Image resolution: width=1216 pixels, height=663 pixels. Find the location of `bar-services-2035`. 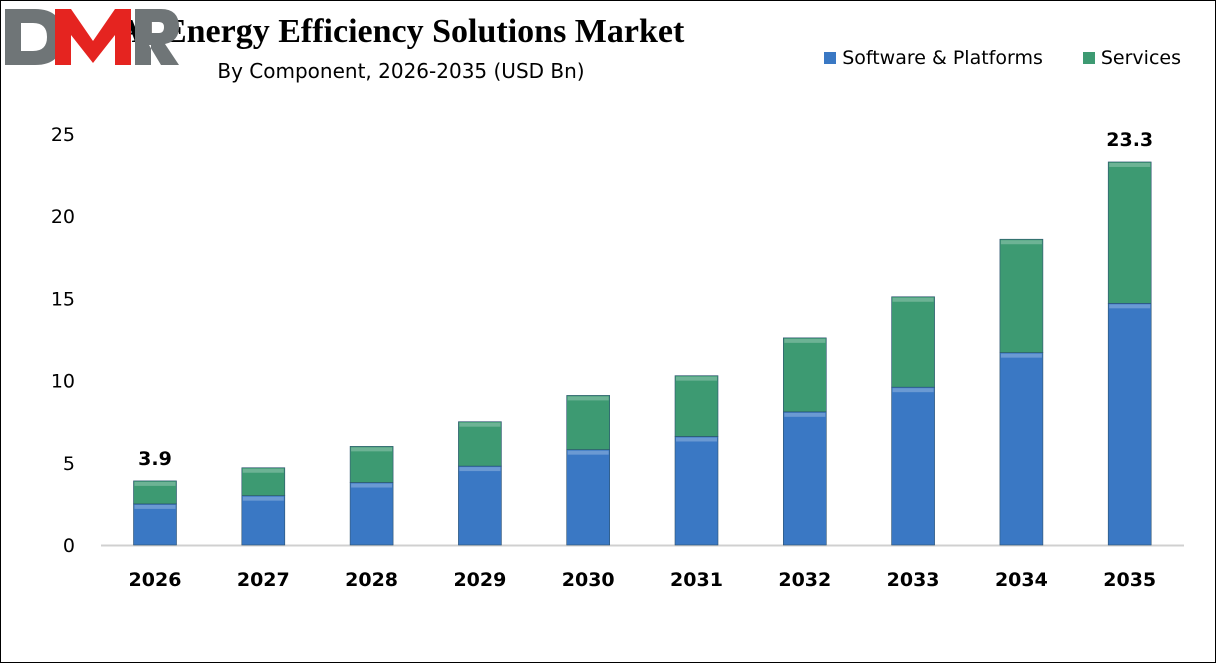

bar-services-2035 is located at coordinates (1129, 232).